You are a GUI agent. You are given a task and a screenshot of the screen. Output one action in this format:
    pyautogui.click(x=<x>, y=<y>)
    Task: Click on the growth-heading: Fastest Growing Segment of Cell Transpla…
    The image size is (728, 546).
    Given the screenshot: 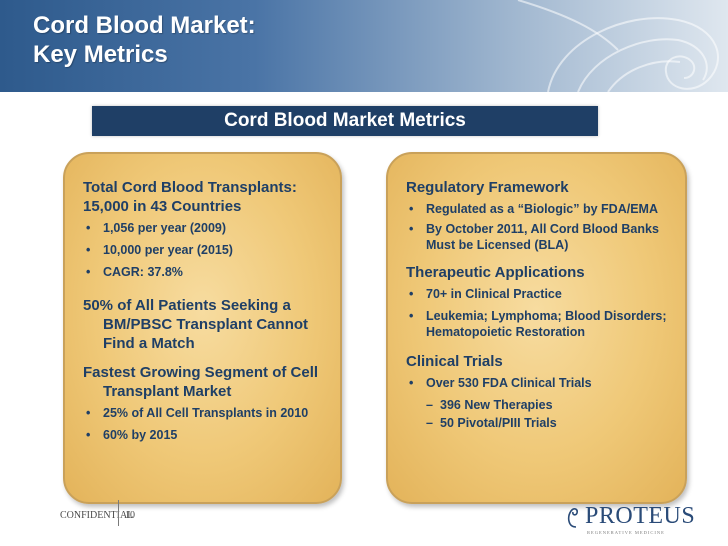 What is the action you would take?
    pyautogui.click(x=201, y=382)
    